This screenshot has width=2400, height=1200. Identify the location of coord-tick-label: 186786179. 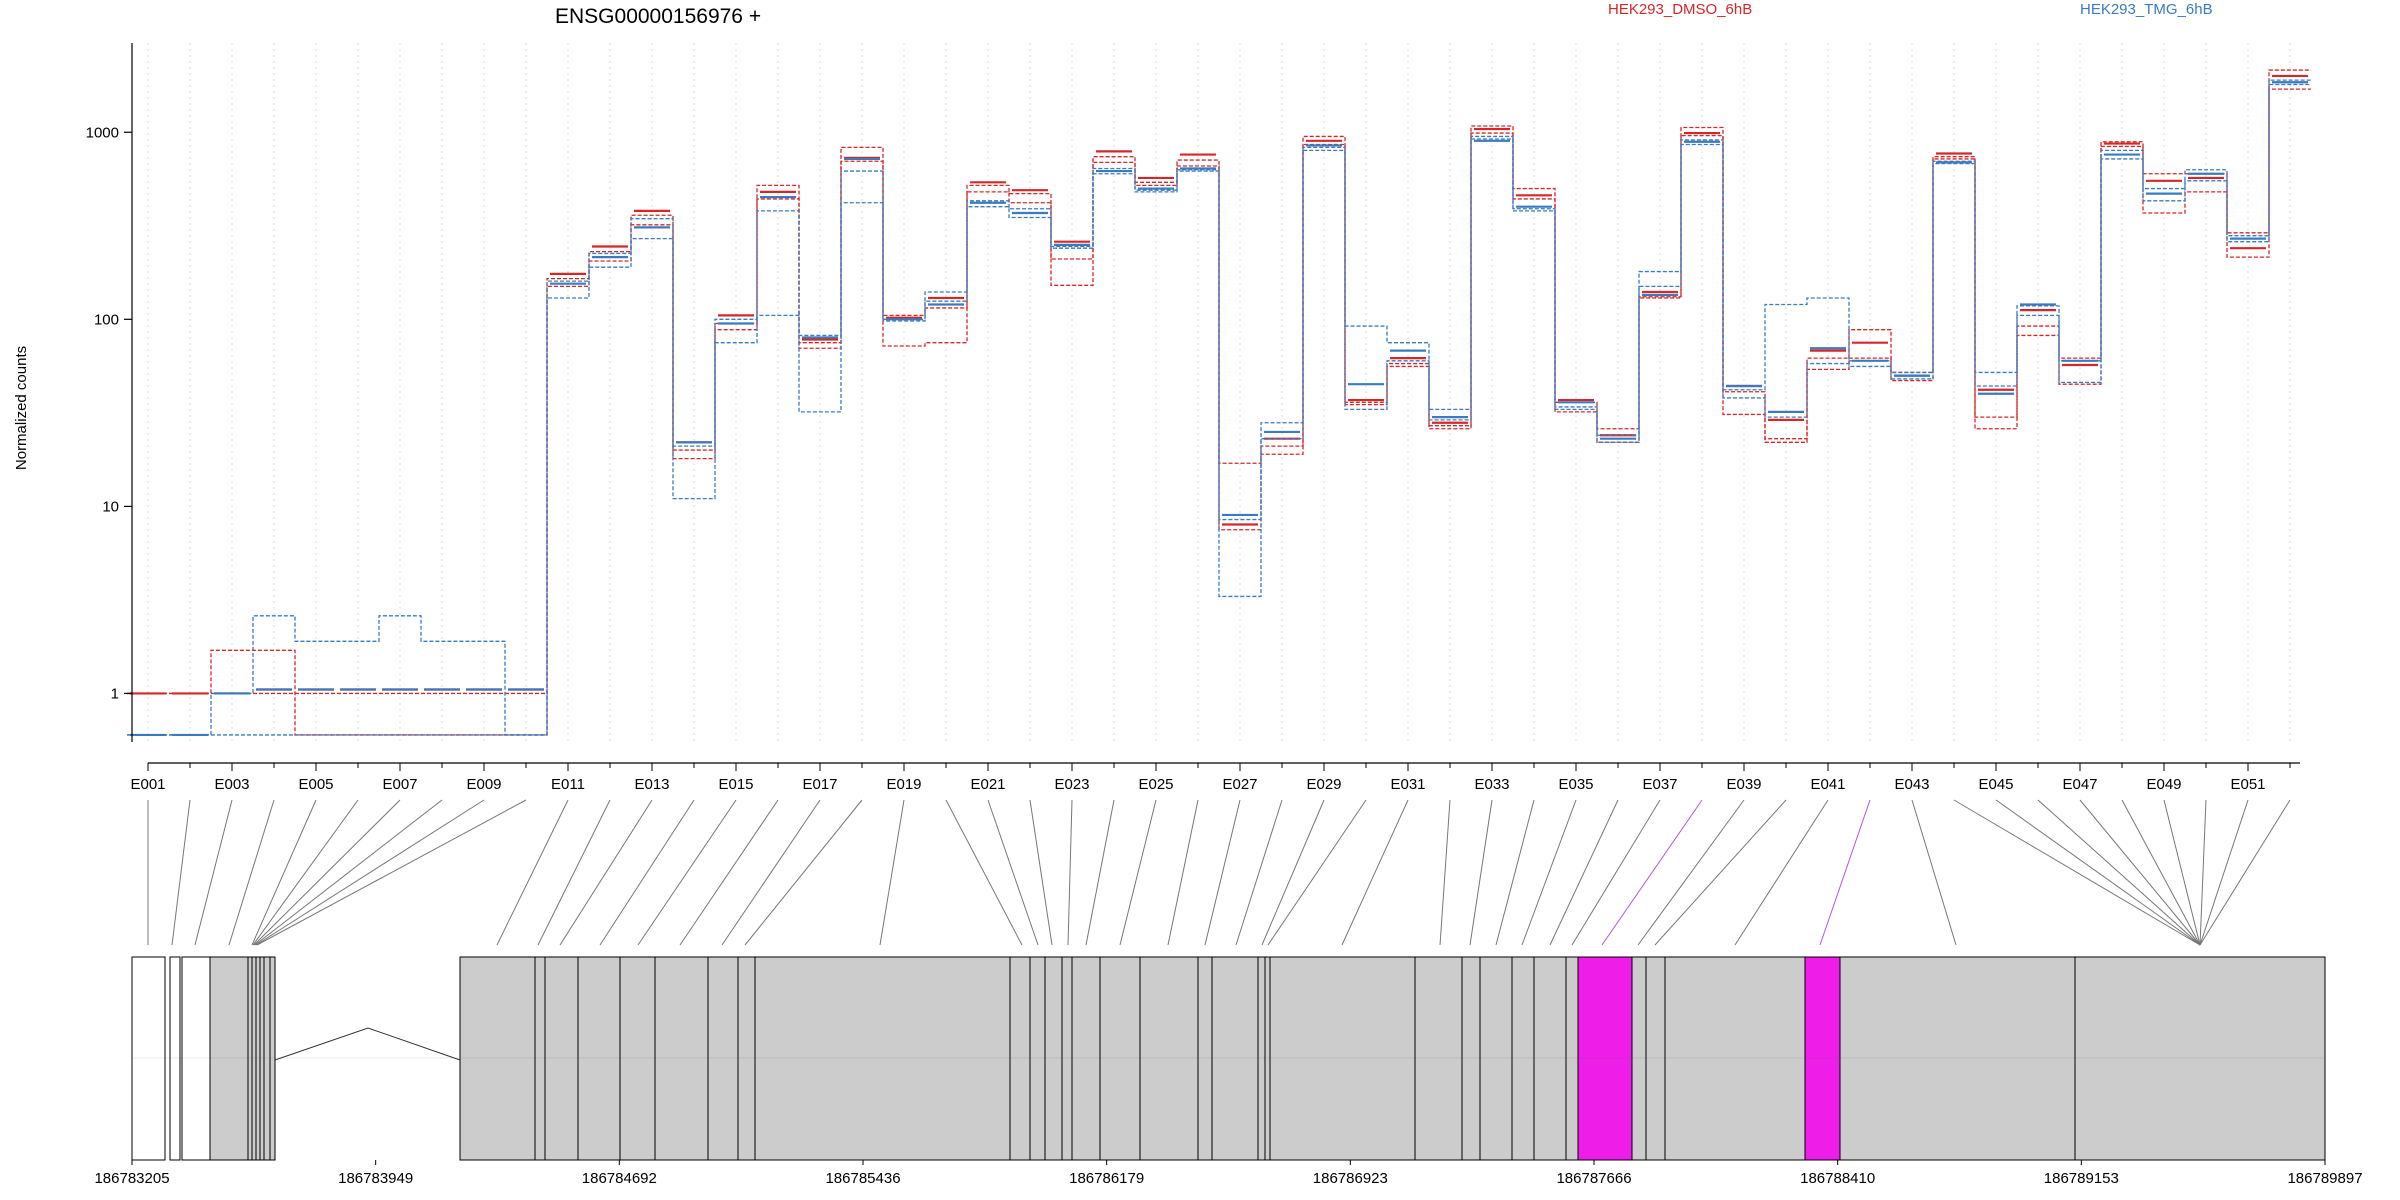
(1106, 1178).